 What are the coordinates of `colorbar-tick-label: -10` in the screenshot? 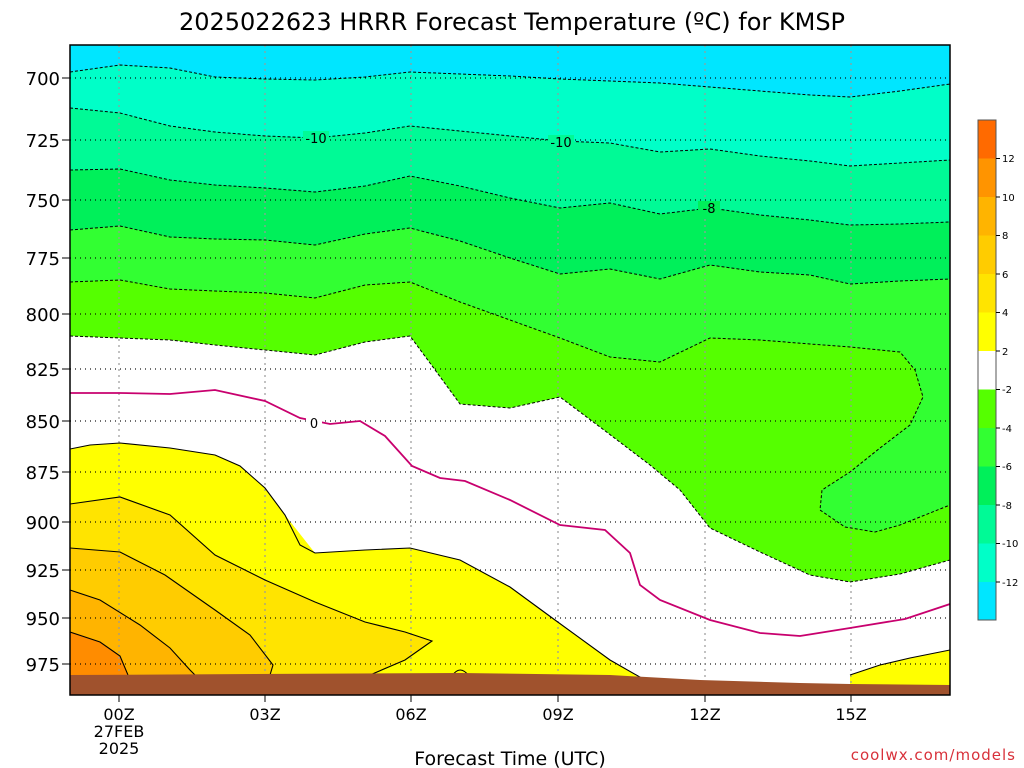 It's located at (1010, 544).